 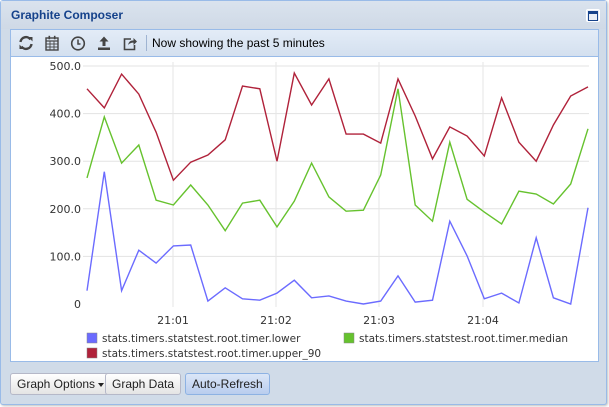 I want to click on graph-options-label: Graph Options, so click(x=56, y=384).